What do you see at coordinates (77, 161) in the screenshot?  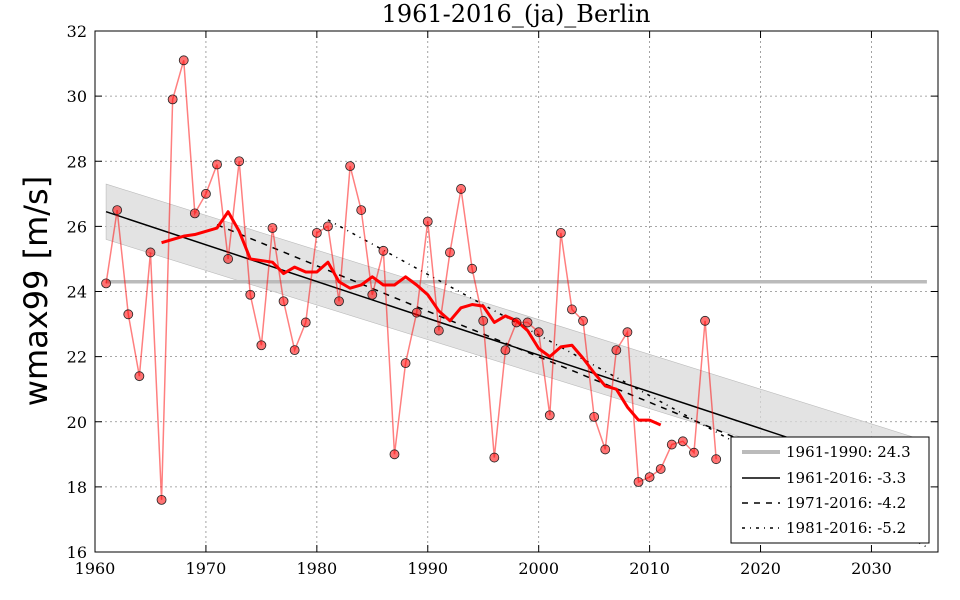 I see `y-tick-label: 28` at bounding box center [77, 161].